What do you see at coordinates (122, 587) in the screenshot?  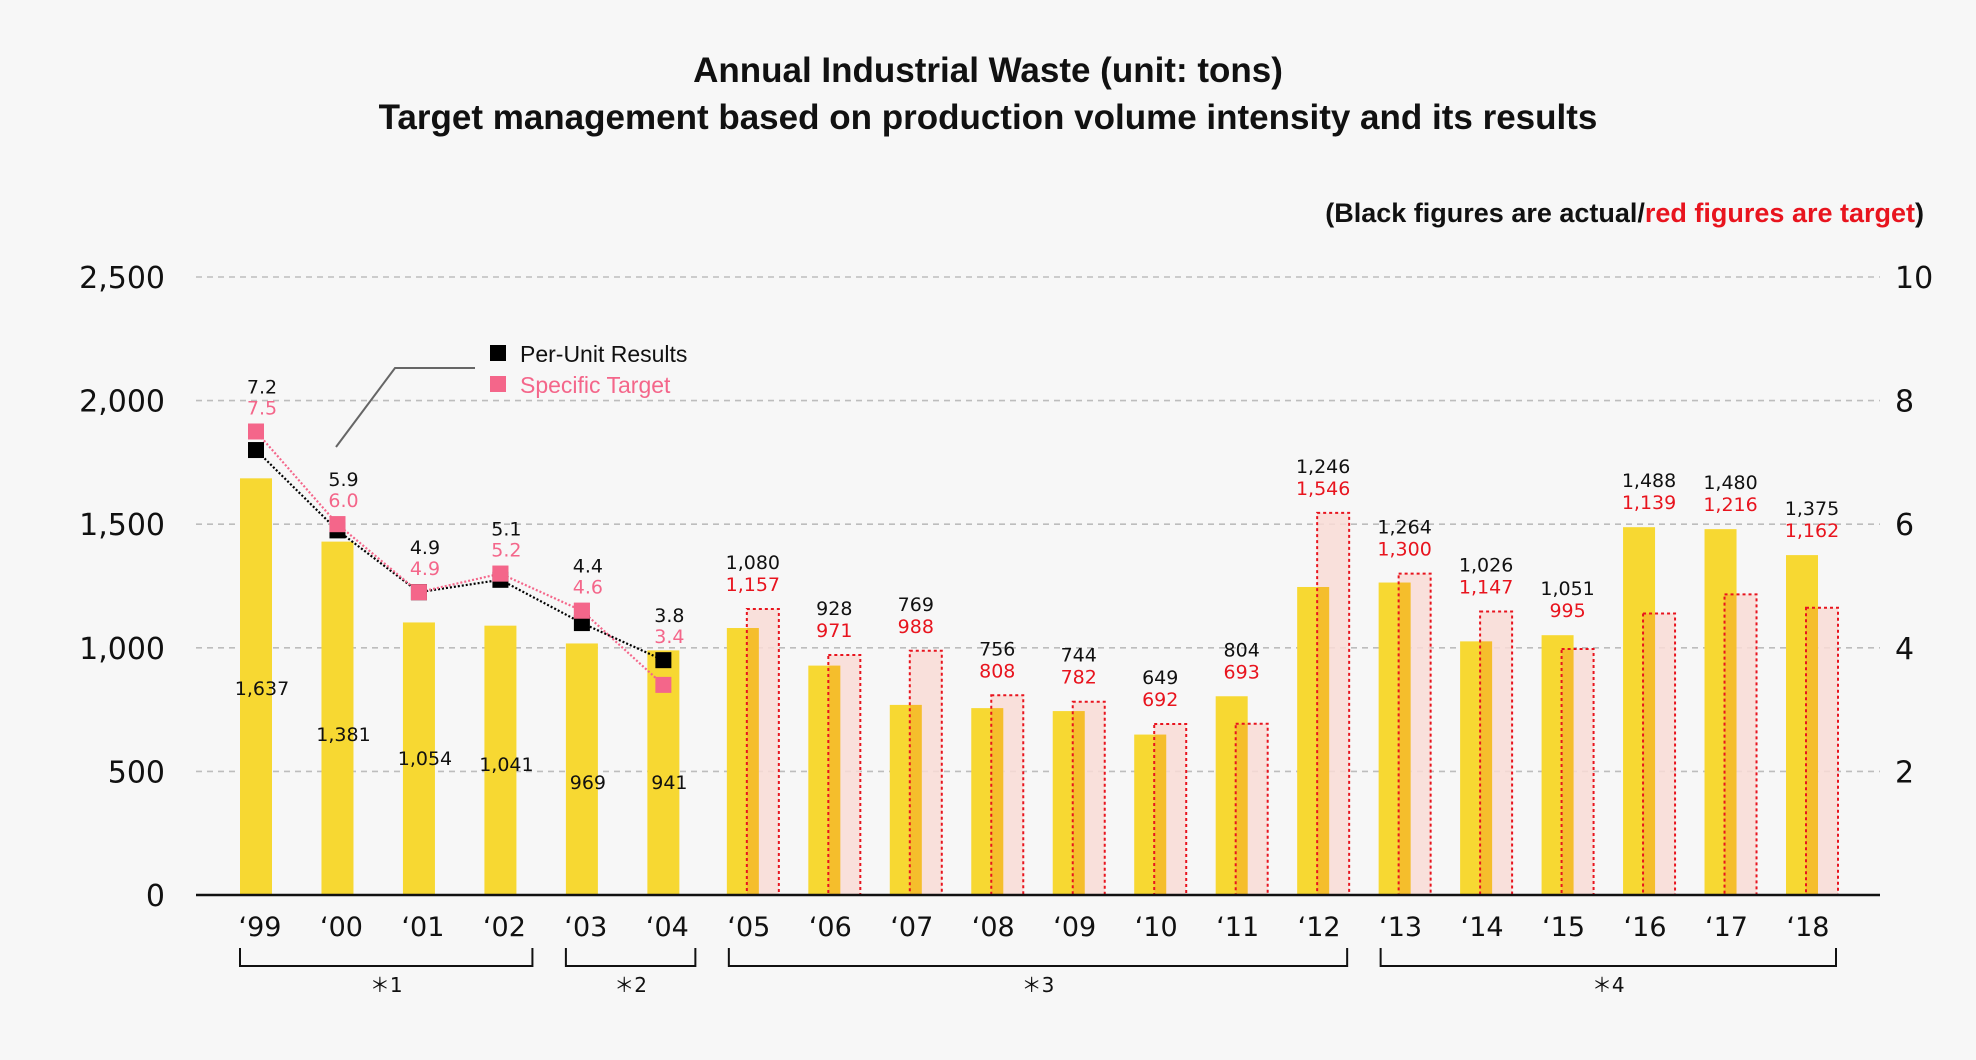 I see `left-axis: 0 500 1,000 1,500 2,000 2,500` at bounding box center [122, 587].